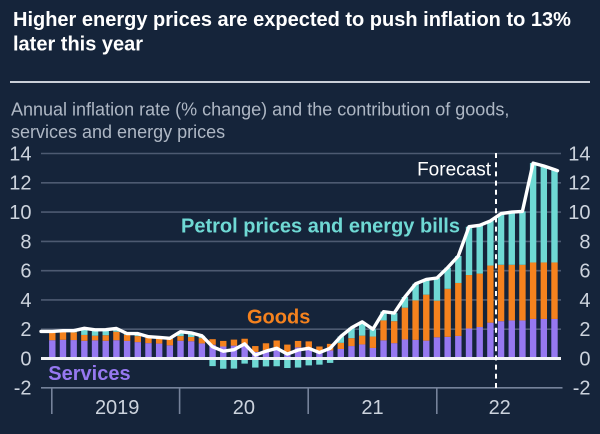 The image size is (600, 434). Describe the element at coordinates (278, 317) in the screenshot. I see `svg-text: Goods` at that location.